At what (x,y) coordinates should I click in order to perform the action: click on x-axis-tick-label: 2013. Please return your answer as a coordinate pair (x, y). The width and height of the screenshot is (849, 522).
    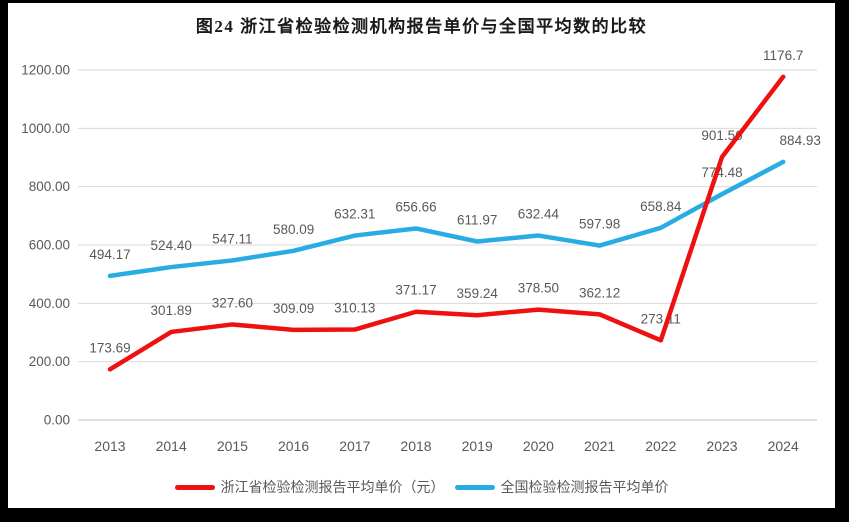
    Looking at the image, I should click on (109, 446).